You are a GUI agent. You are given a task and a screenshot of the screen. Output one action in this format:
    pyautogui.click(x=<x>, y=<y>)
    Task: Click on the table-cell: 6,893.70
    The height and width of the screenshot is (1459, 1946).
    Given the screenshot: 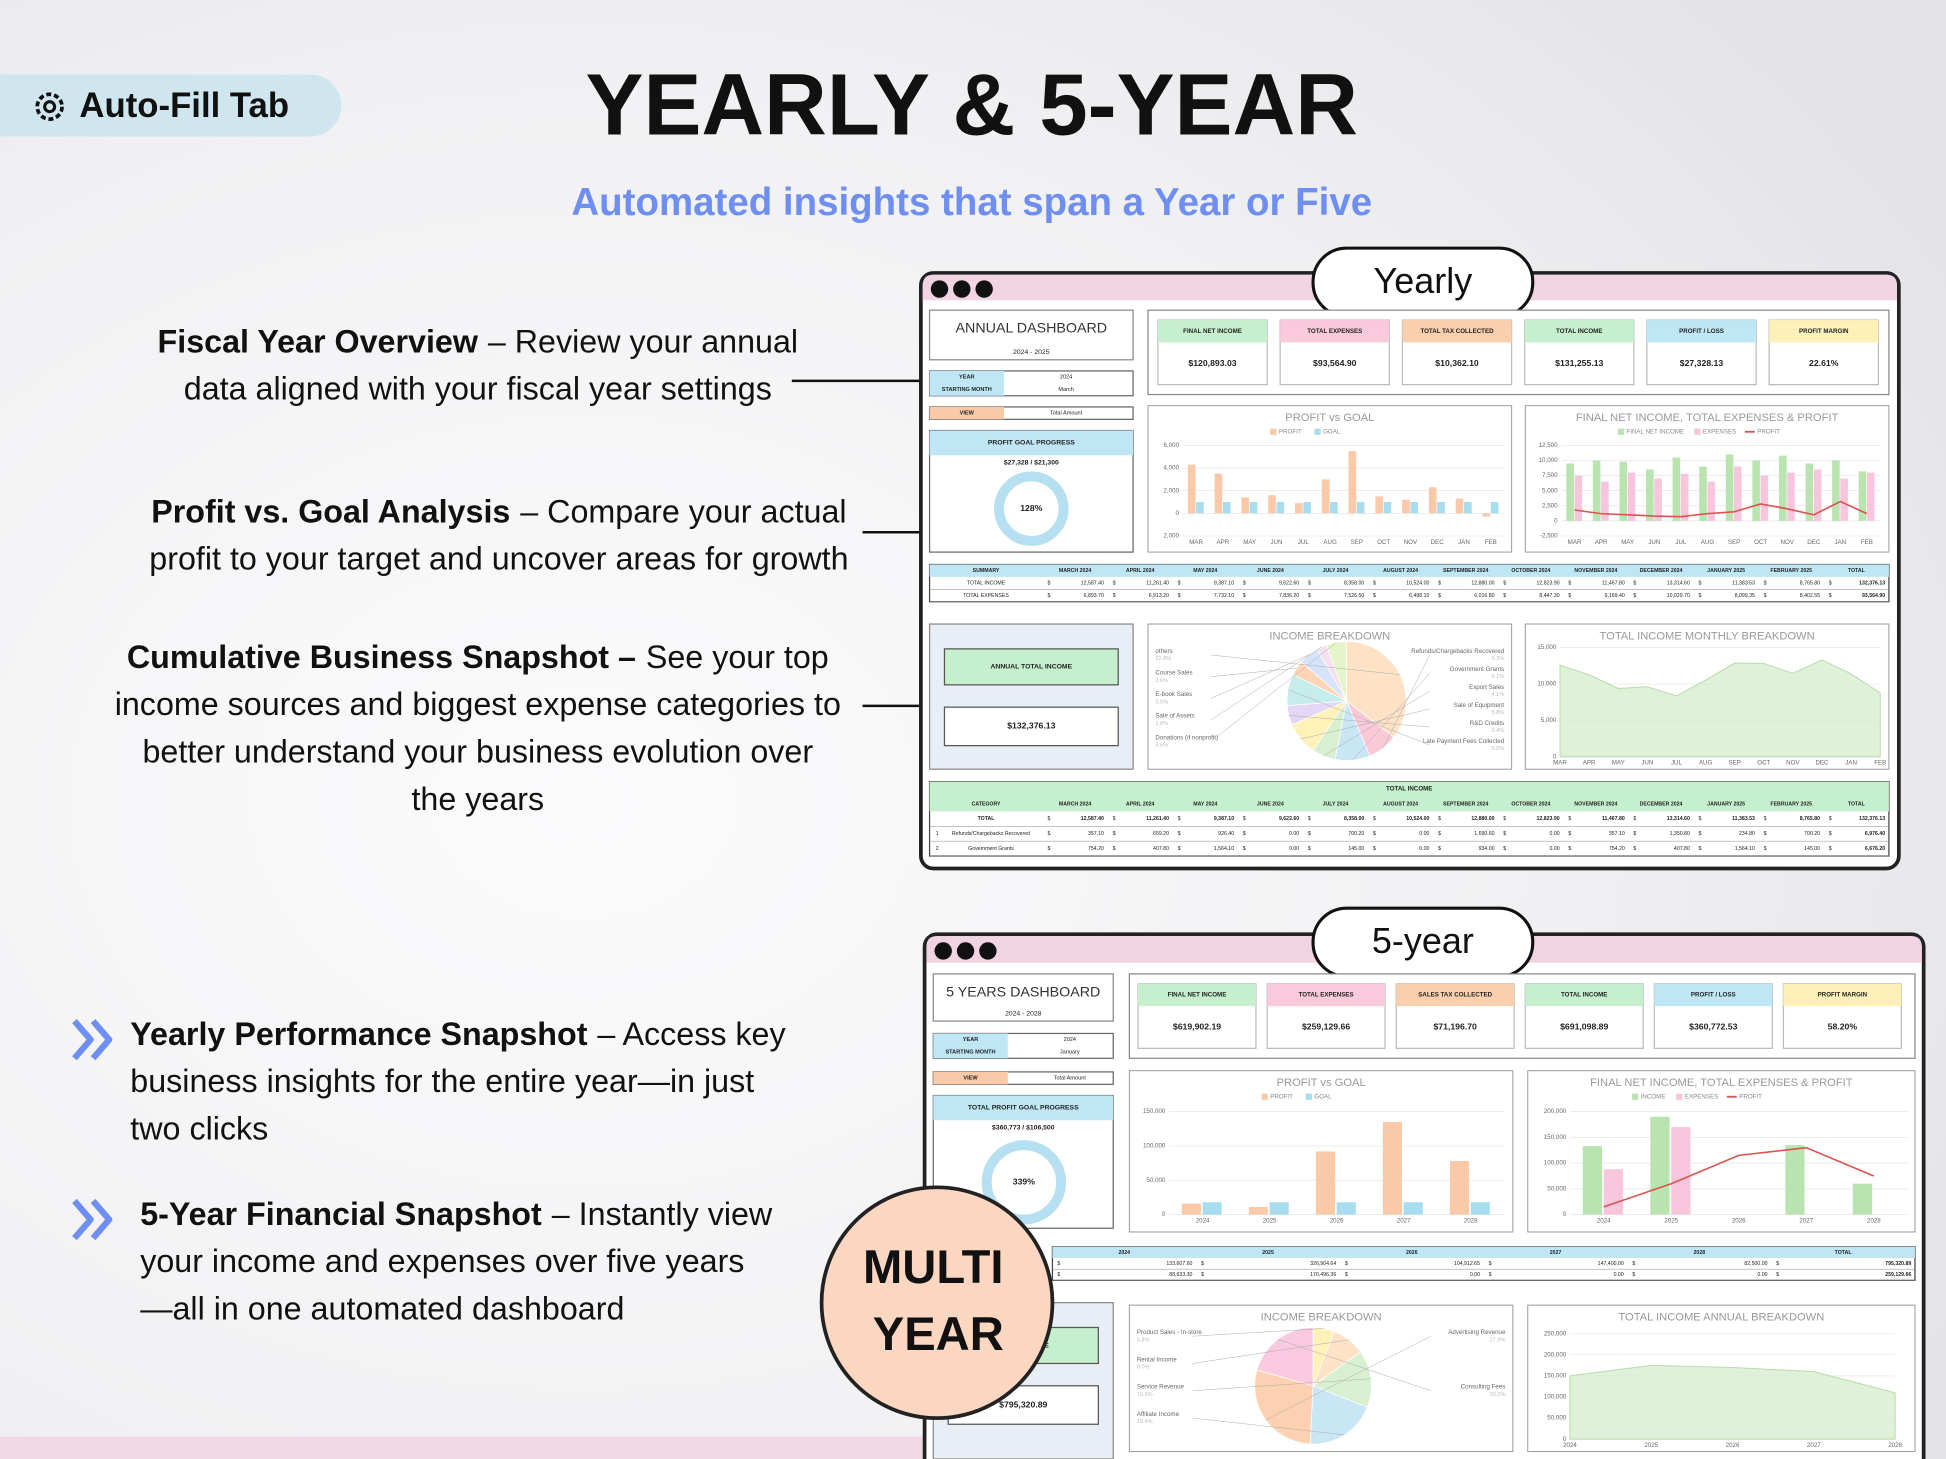 What is the action you would take?
    pyautogui.click(x=1094, y=596)
    